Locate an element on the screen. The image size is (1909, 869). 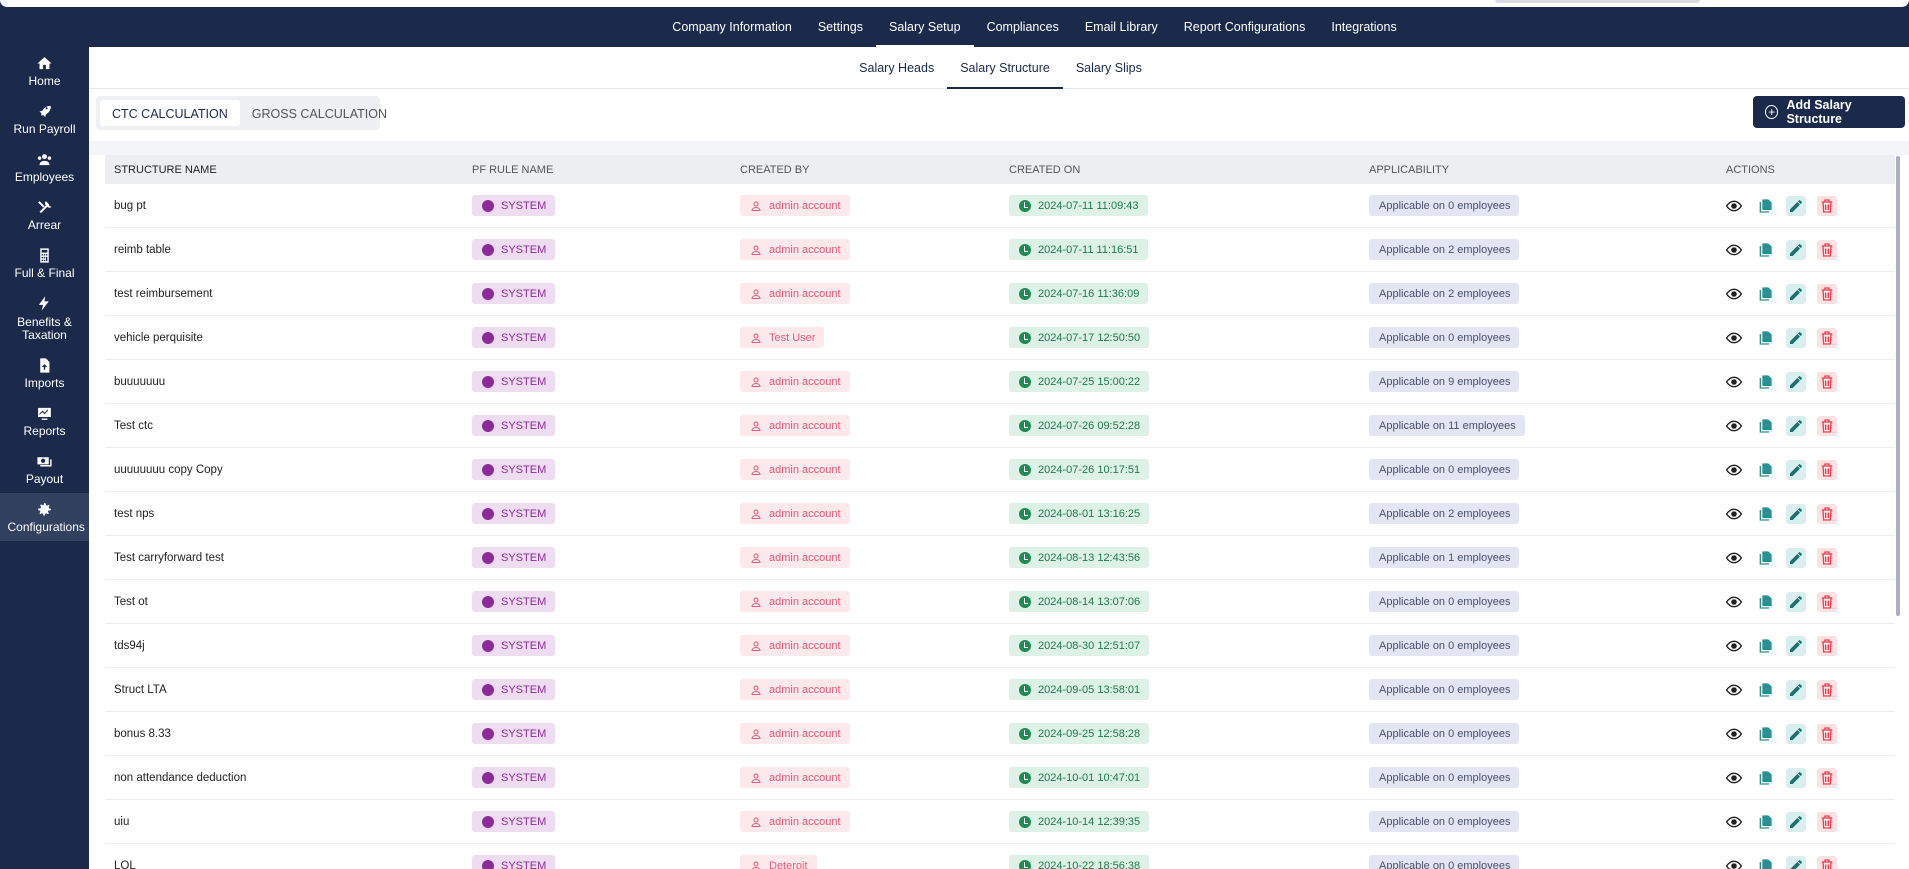
created-on-date: 2024-08-01 13:16:25 is located at coordinates (1089, 513).